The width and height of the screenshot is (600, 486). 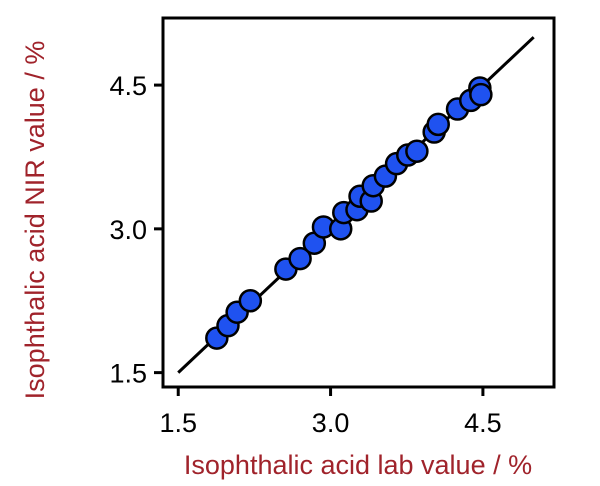 I want to click on y-tick-label: 1.5, so click(x=128, y=374).